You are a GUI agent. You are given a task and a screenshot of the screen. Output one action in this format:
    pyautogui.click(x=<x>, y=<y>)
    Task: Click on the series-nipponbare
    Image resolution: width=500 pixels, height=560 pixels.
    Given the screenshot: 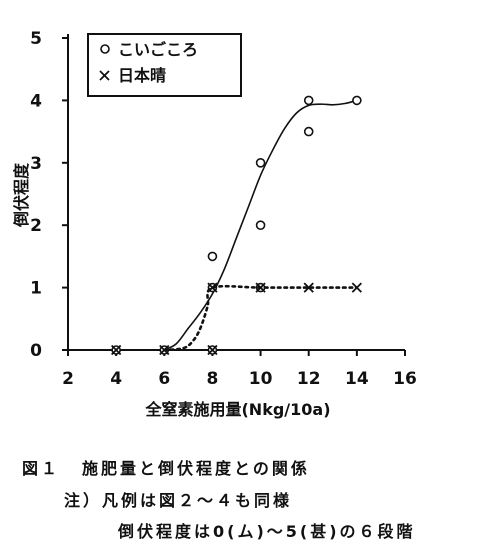 What is the action you would take?
    pyautogui.click(x=236, y=319)
    